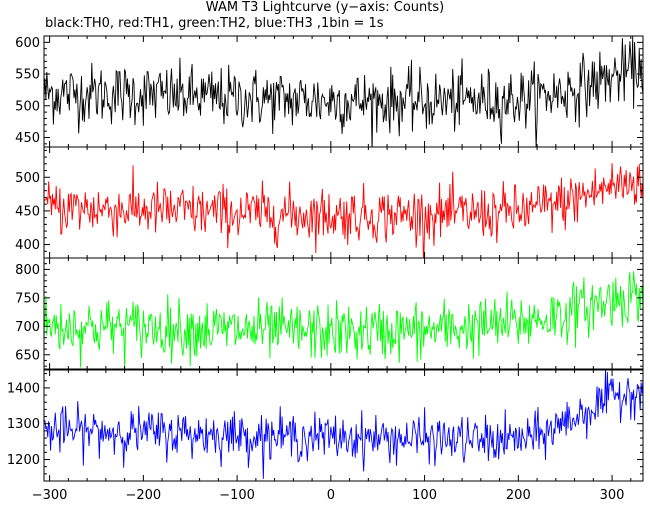 Image resolution: width=650 pixels, height=505 pixels. Describe the element at coordinates (612, 495) in the screenshot. I see `x-tick-label: 300` at that location.